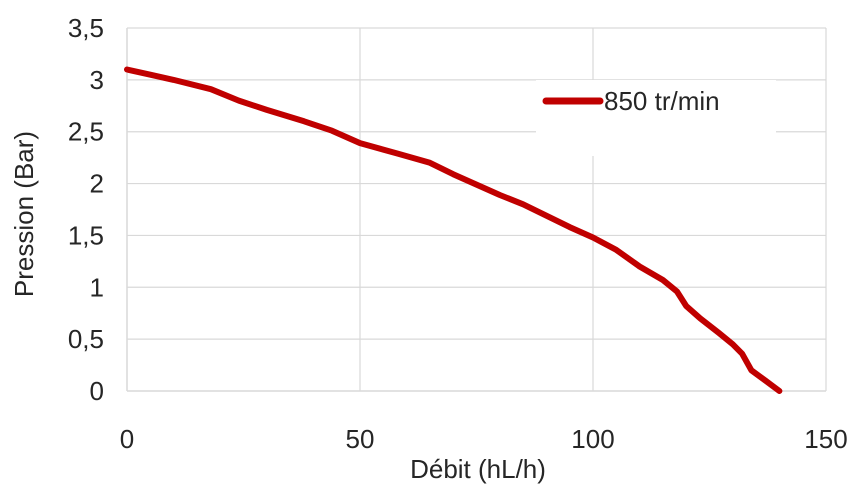 This screenshot has height=487, width=856. What do you see at coordinates (86, 339) in the screenshot?
I see `y-tick-label: 0,5` at bounding box center [86, 339].